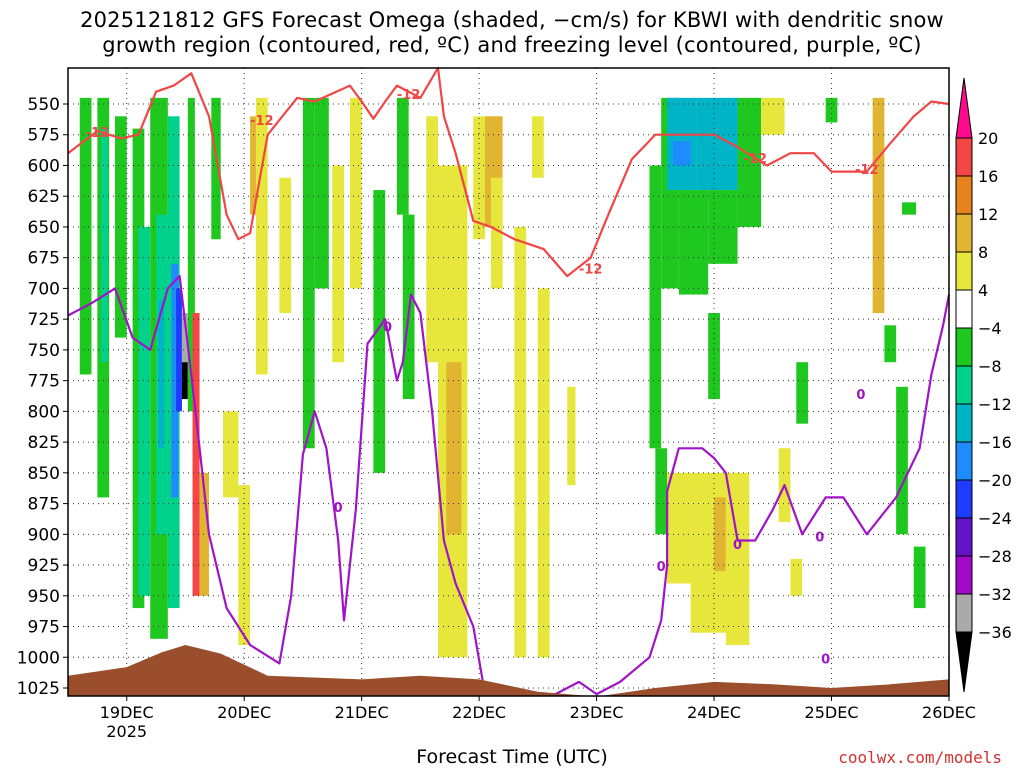  What do you see at coordinates (990, 366) in the screenshot?
I see `colorbar-label: −8` at bounding box center [990, 366].